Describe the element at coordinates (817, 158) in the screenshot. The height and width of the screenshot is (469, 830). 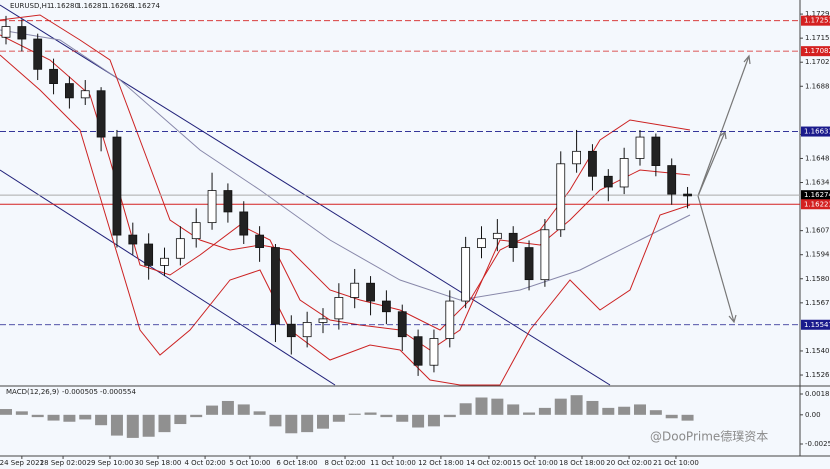
I see `y-tick-label: 1.16480` at that location.